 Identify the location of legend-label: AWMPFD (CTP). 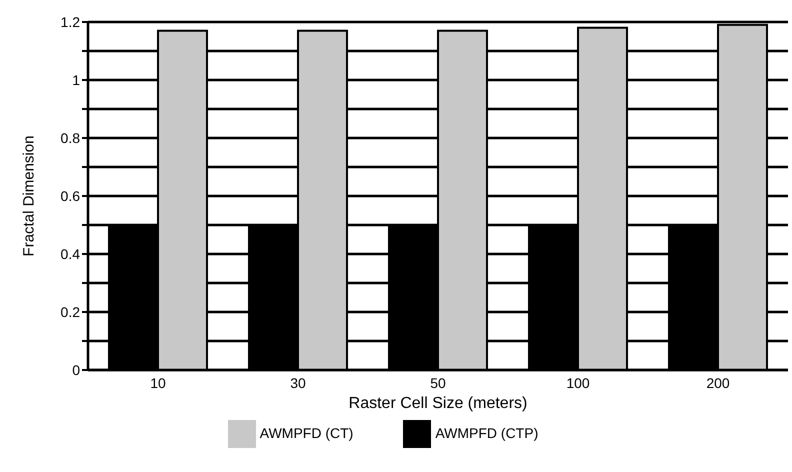
(486, 432).